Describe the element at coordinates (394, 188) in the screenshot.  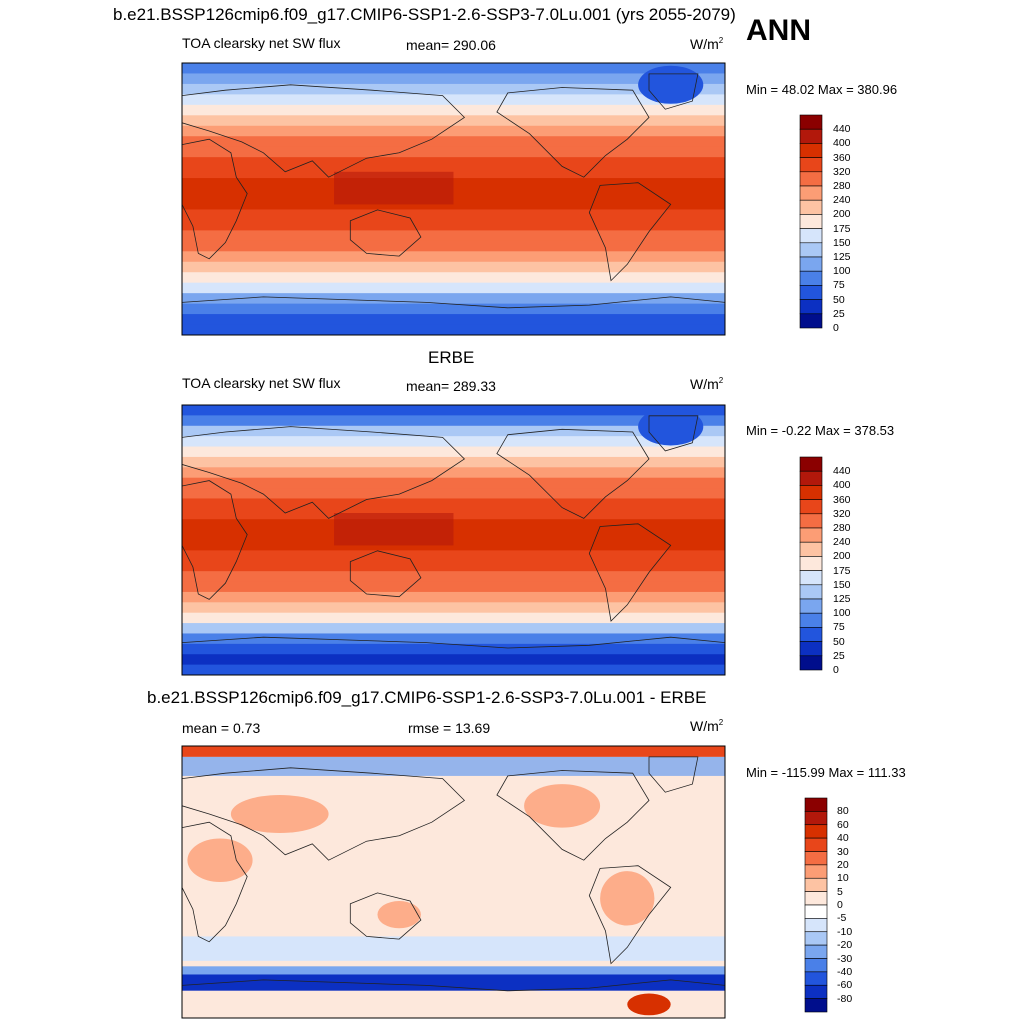
I see `warm-pool` at that location.